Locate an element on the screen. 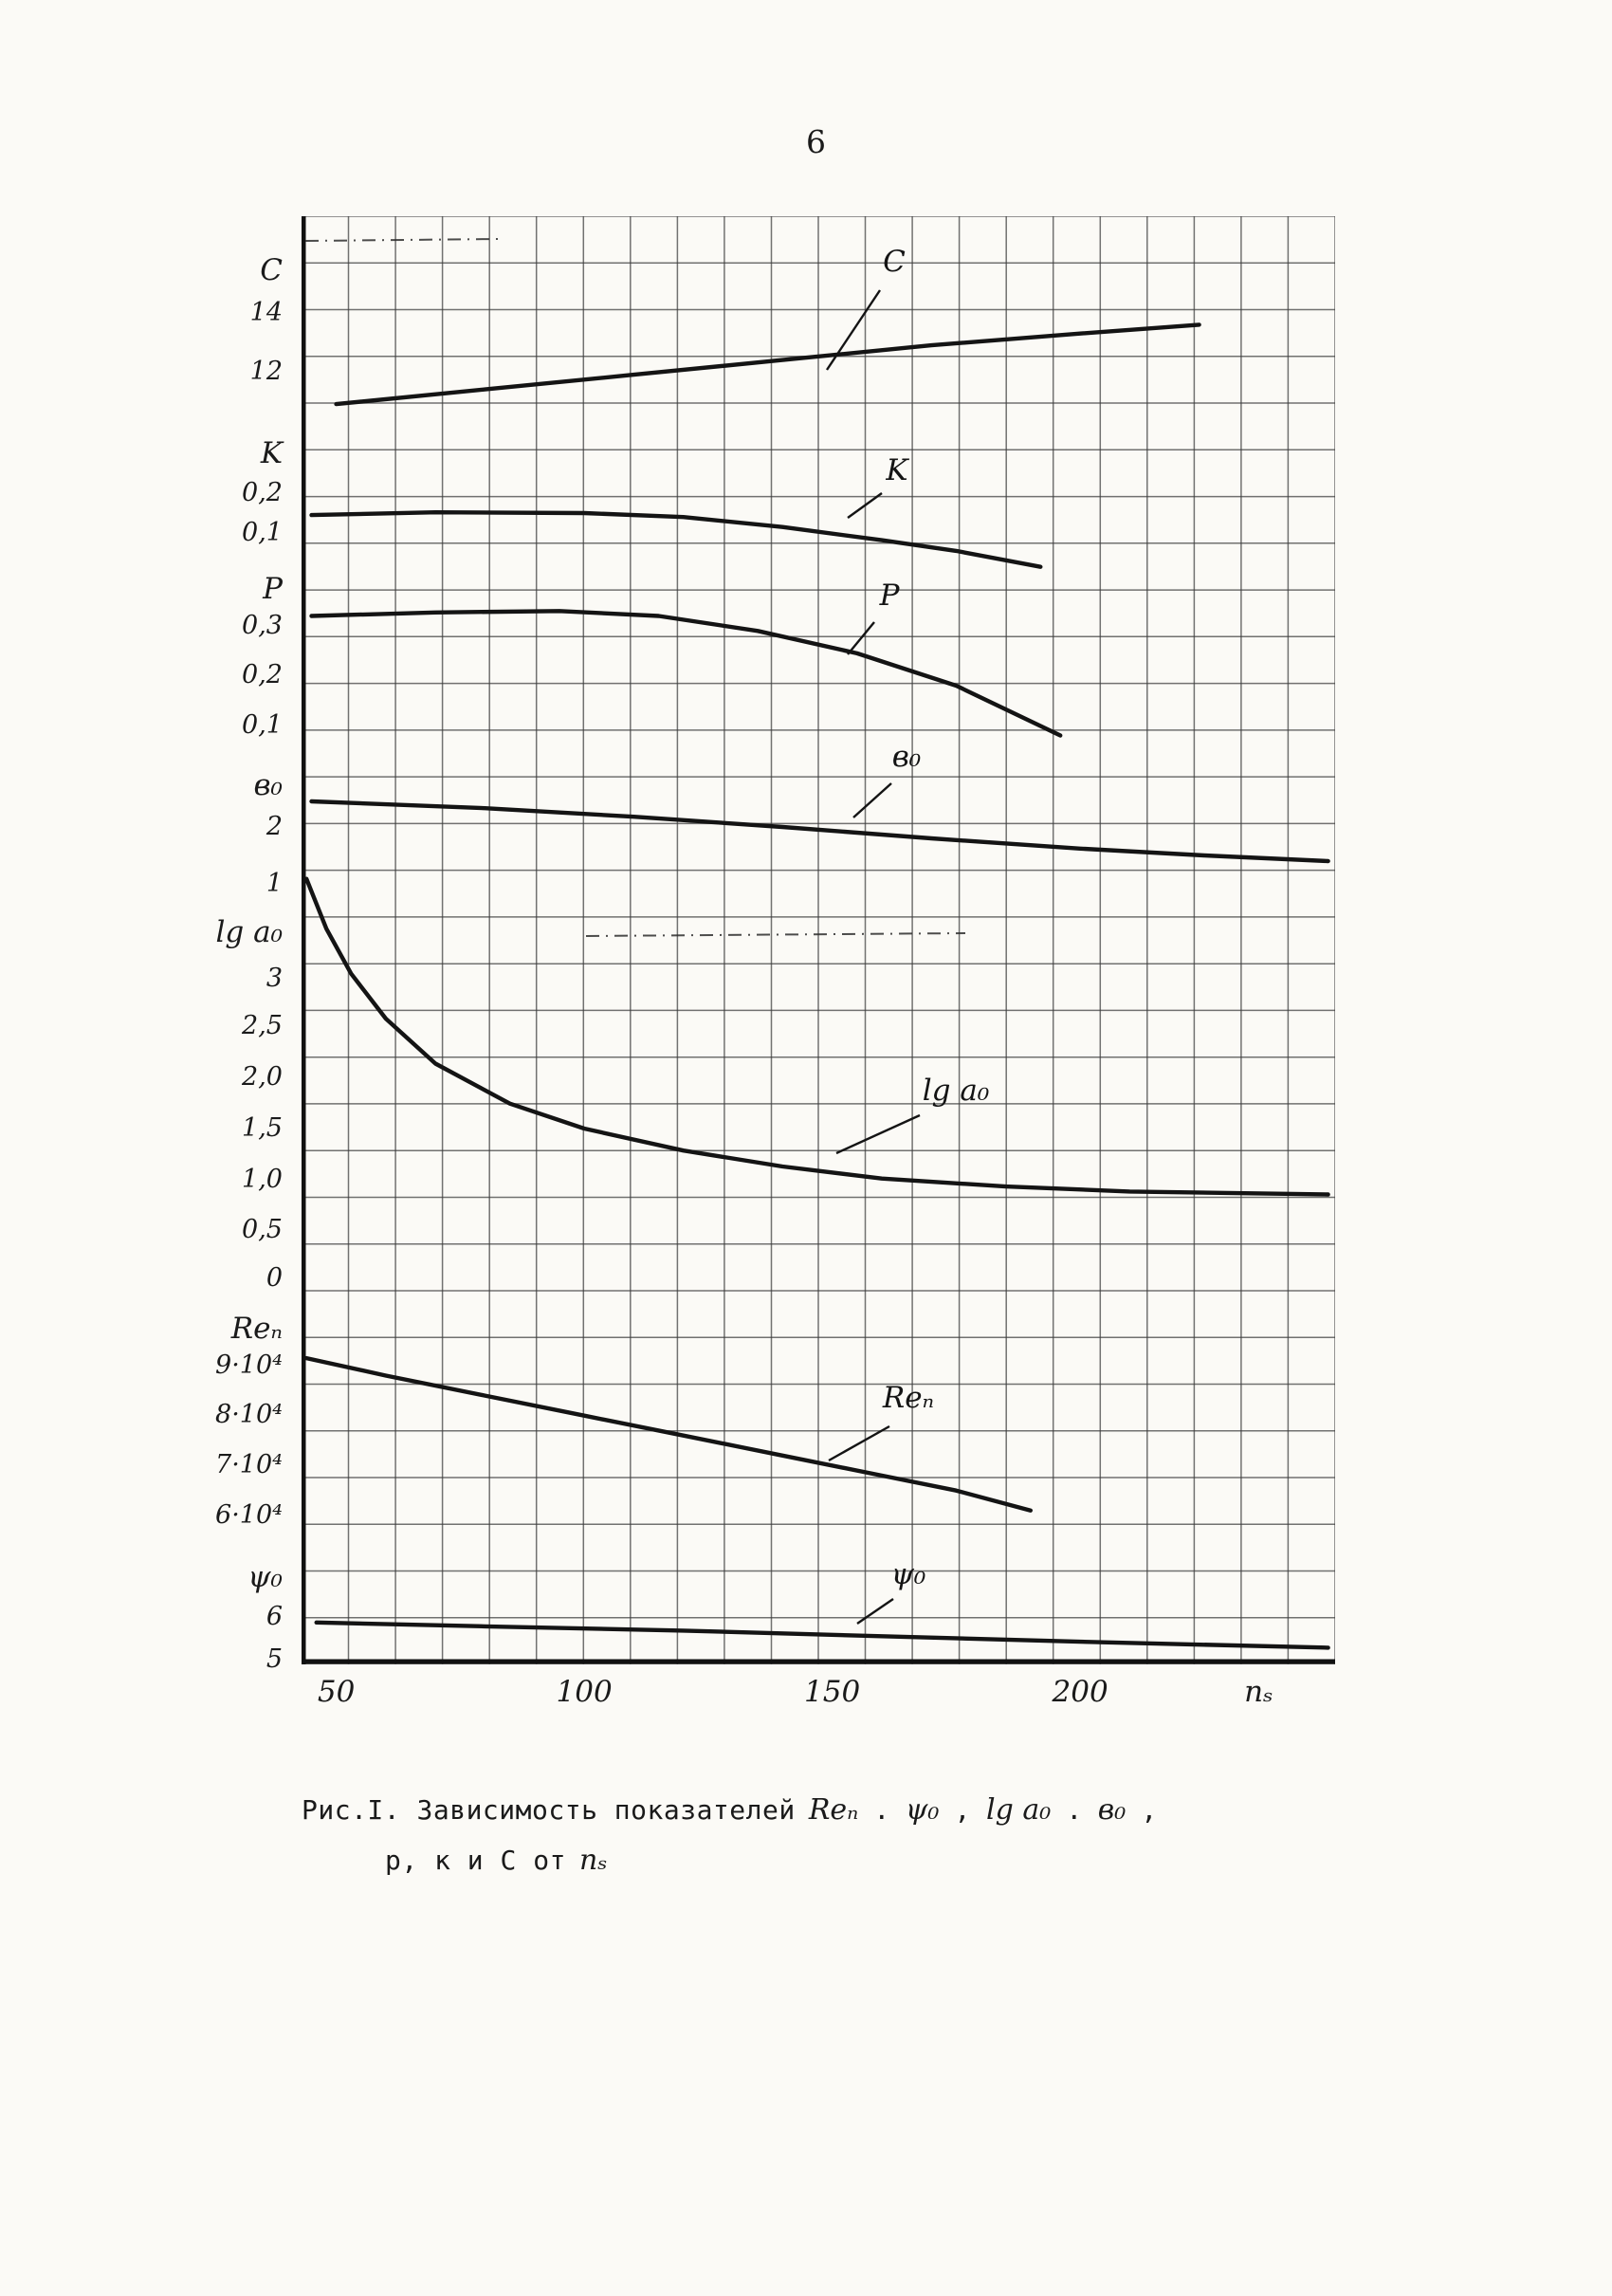 The width and height of the screenshot is (1612, 2296). y-axis-tick-label: 2,0 is located at coordinates (263, 1077).